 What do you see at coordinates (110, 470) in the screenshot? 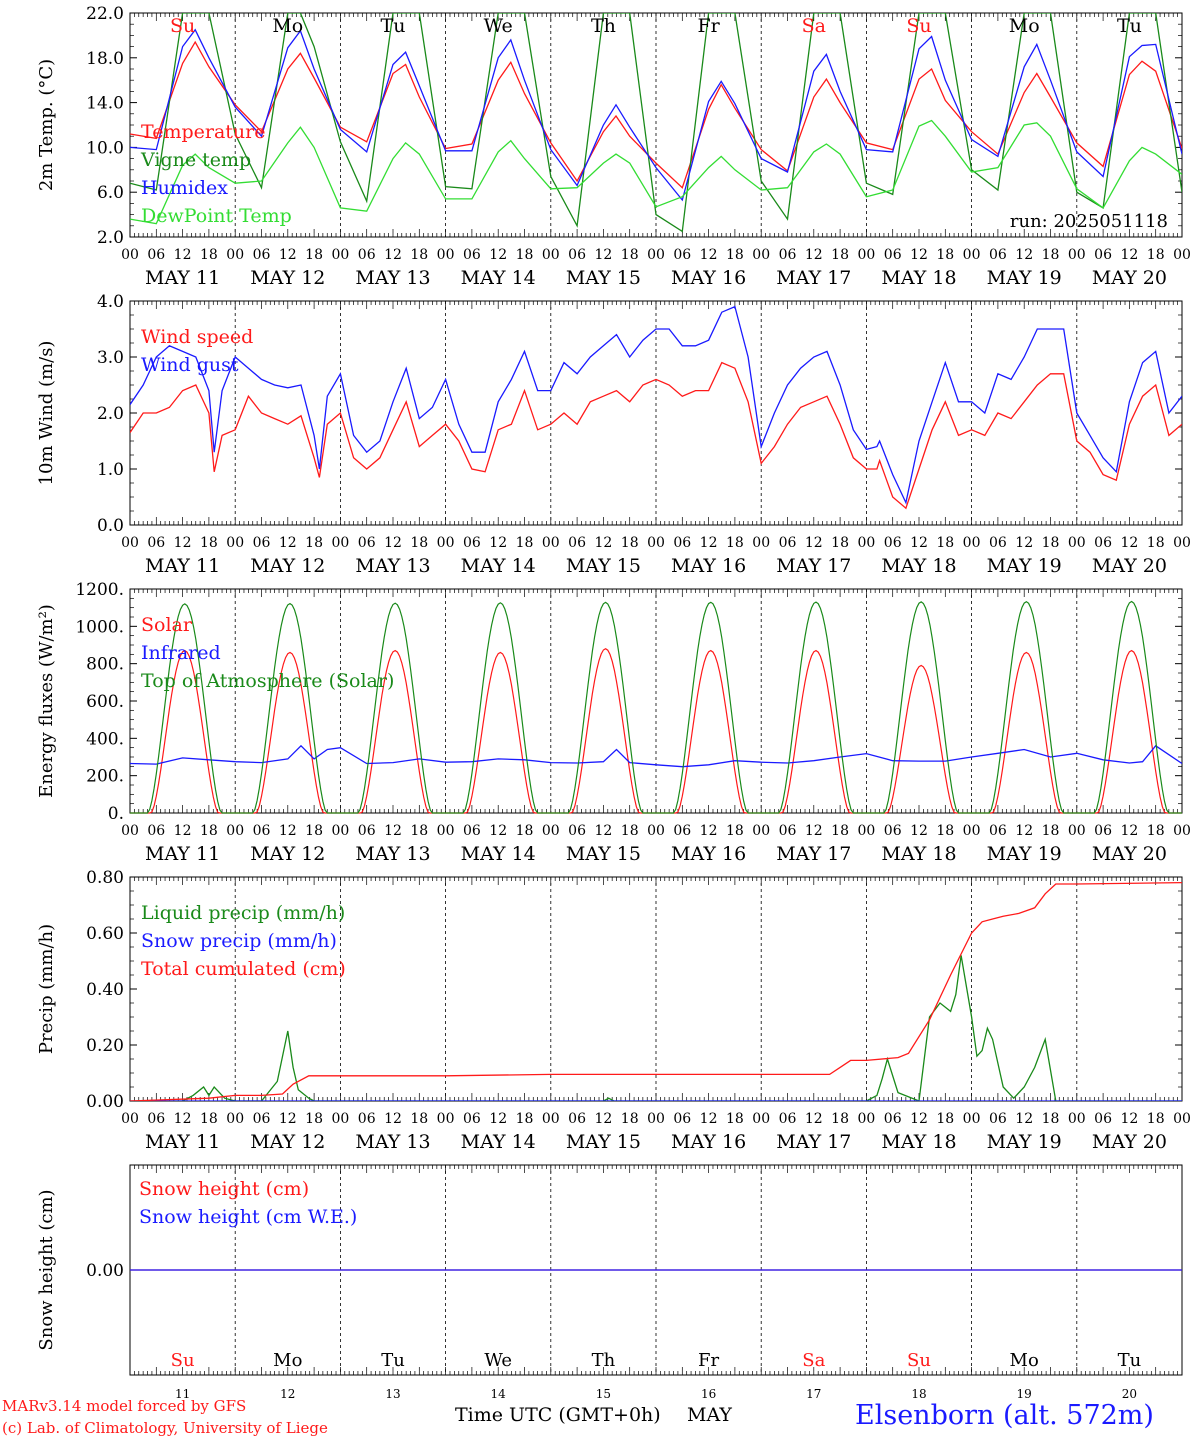
I see `y-tick-label: 1.0` at bounding box center [110, 470].